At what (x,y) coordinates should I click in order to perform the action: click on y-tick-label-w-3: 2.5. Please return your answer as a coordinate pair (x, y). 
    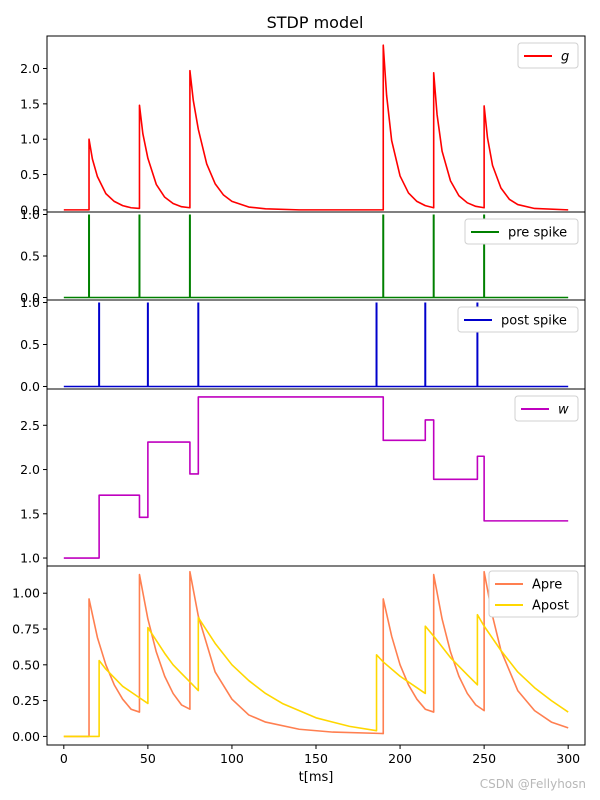
    Looking at the image, I should click on (30, 425).